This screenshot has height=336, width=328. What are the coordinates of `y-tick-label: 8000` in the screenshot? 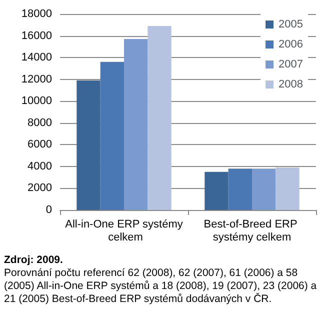 It's located at (40, 122).